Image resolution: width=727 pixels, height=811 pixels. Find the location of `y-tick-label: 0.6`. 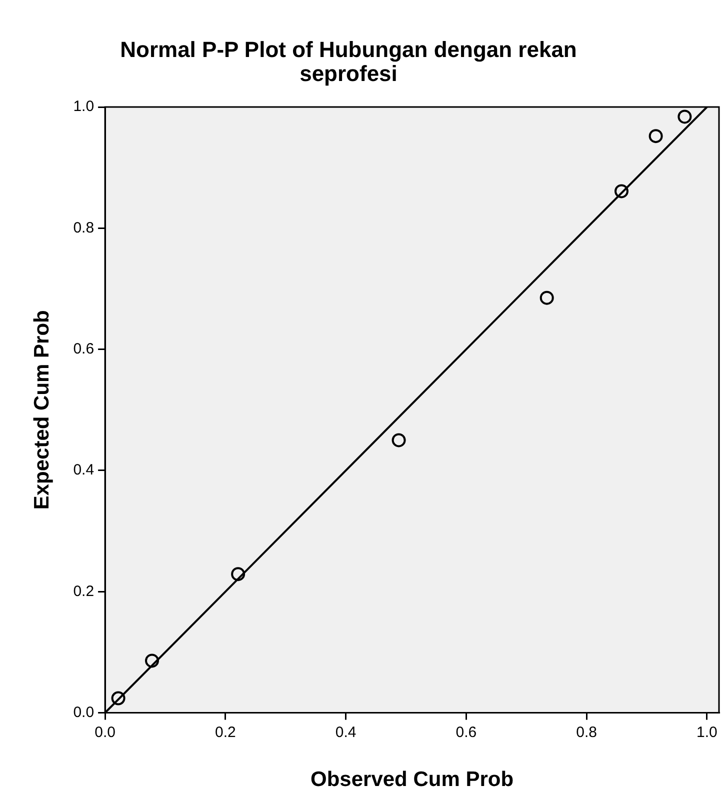

y-tick-label: 0.6 is located at coordinates (83, 349).